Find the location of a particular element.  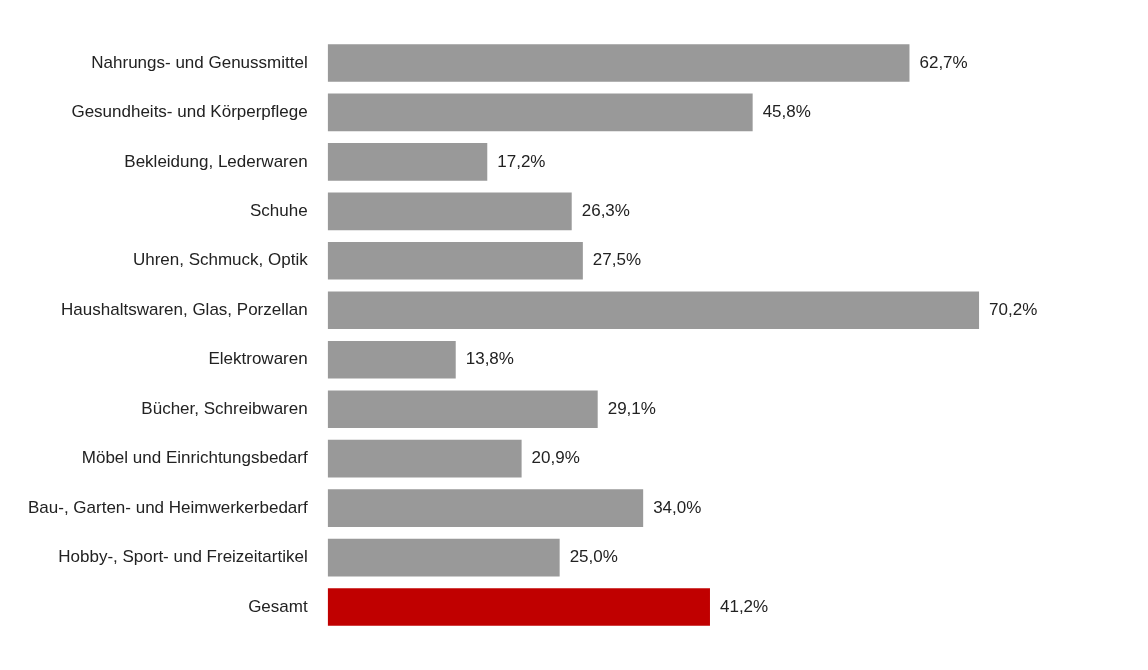

data-label: 29,1% is located at coordinates (631, 408).